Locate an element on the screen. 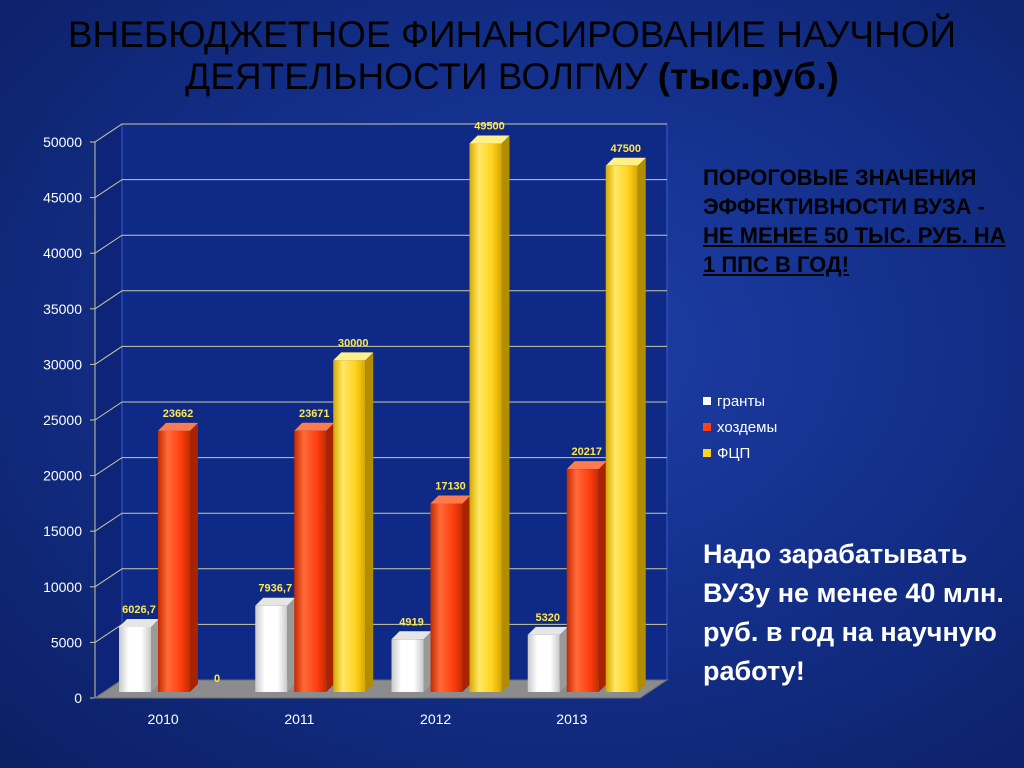 The image size is (1024, 768). data-label: 20217 is located at coordinates (586, 452).